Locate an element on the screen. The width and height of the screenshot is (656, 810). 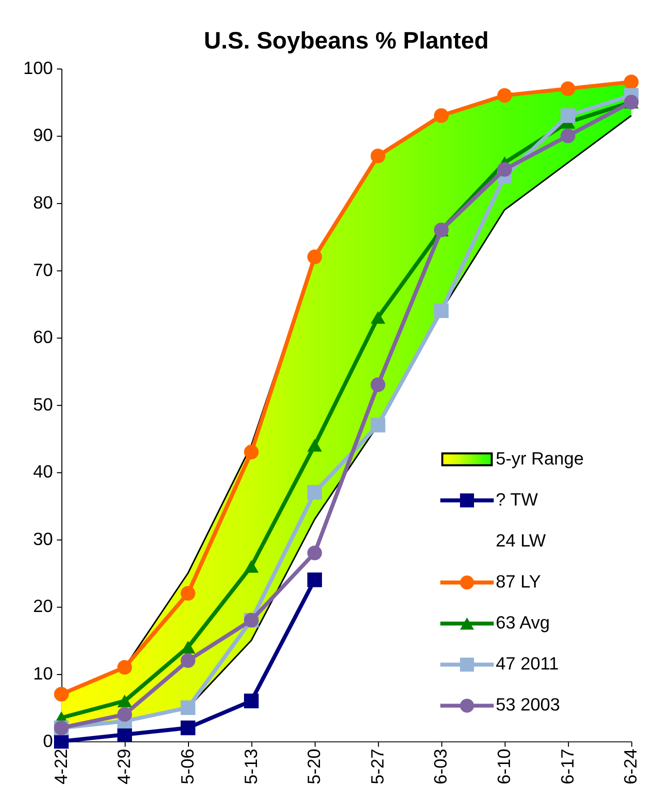
x-tick-label: 5-13 is located at coordinates (250, 766).